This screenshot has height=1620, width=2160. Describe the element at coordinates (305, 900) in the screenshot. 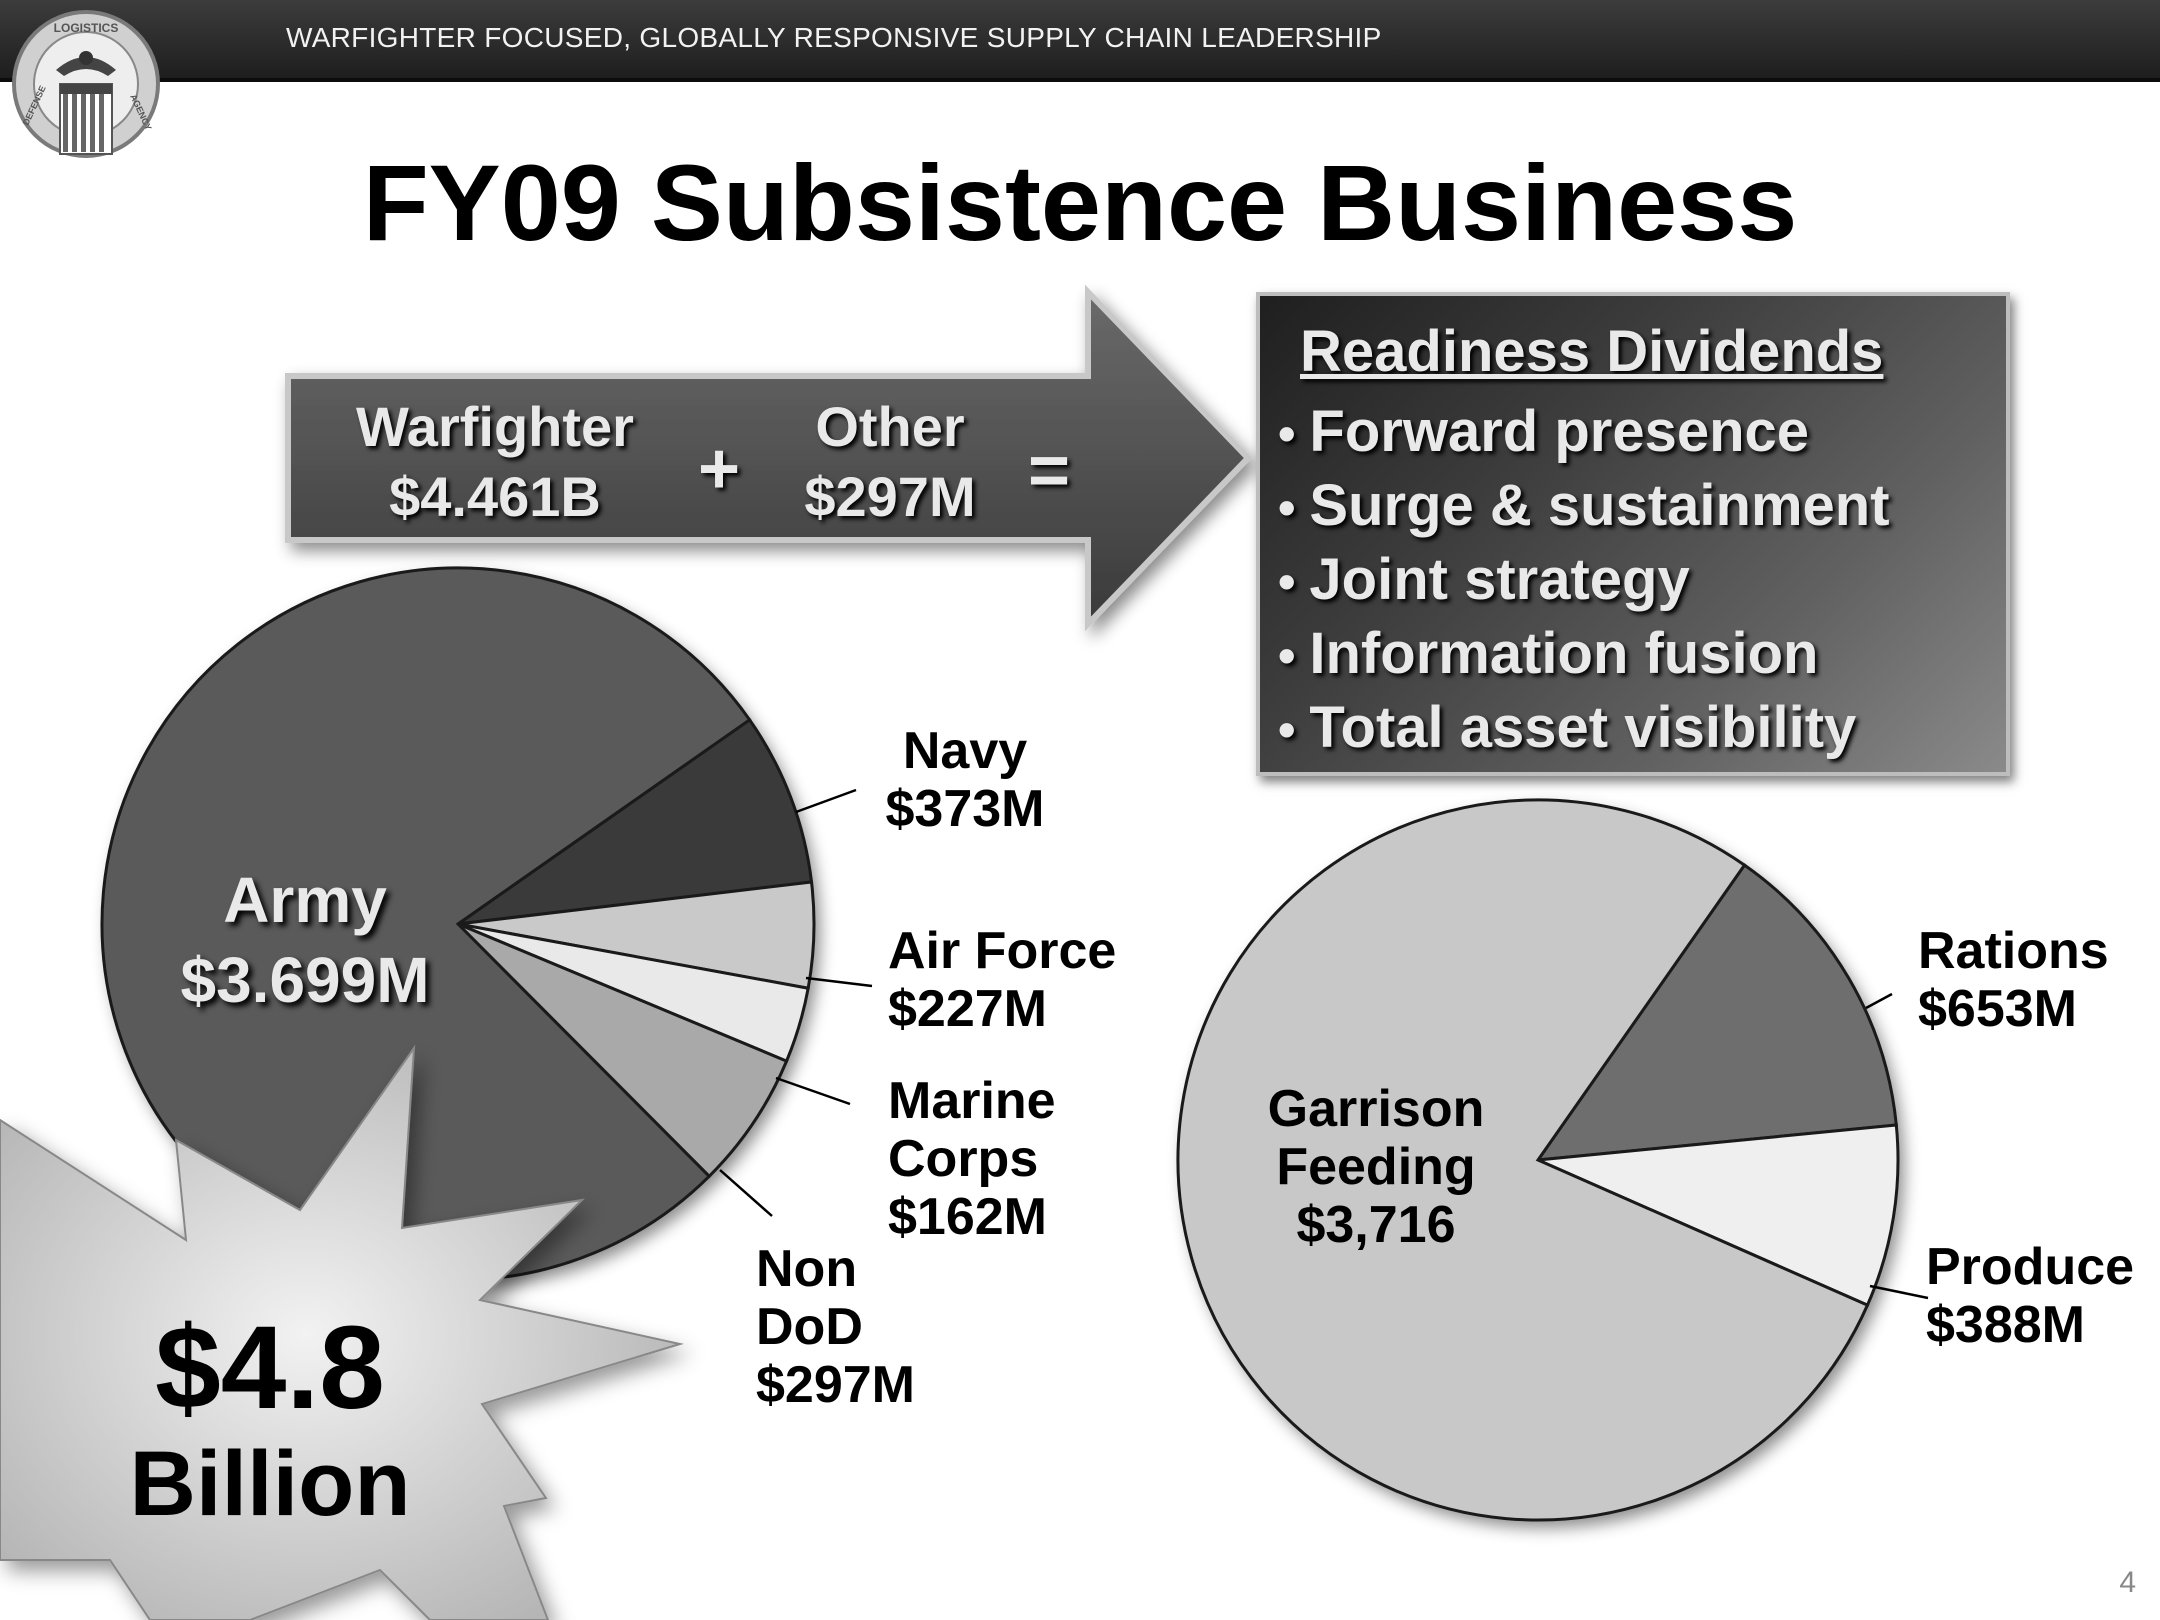

I see `army-name: Army` at that location.